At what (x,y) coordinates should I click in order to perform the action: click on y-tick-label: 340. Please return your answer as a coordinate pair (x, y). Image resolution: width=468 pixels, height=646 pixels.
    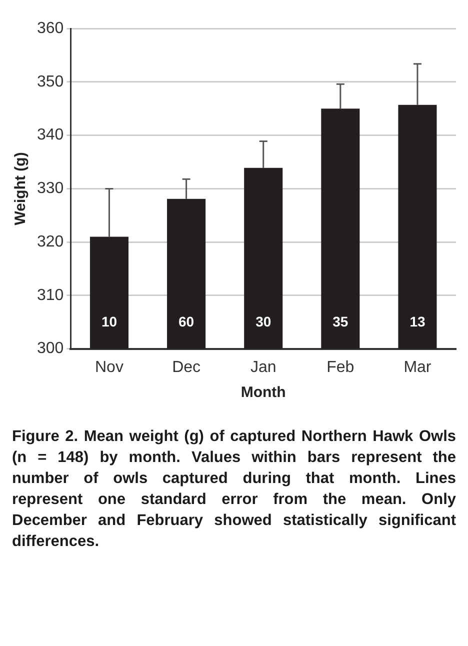
    Looking at the image, I should click on (50, 135).